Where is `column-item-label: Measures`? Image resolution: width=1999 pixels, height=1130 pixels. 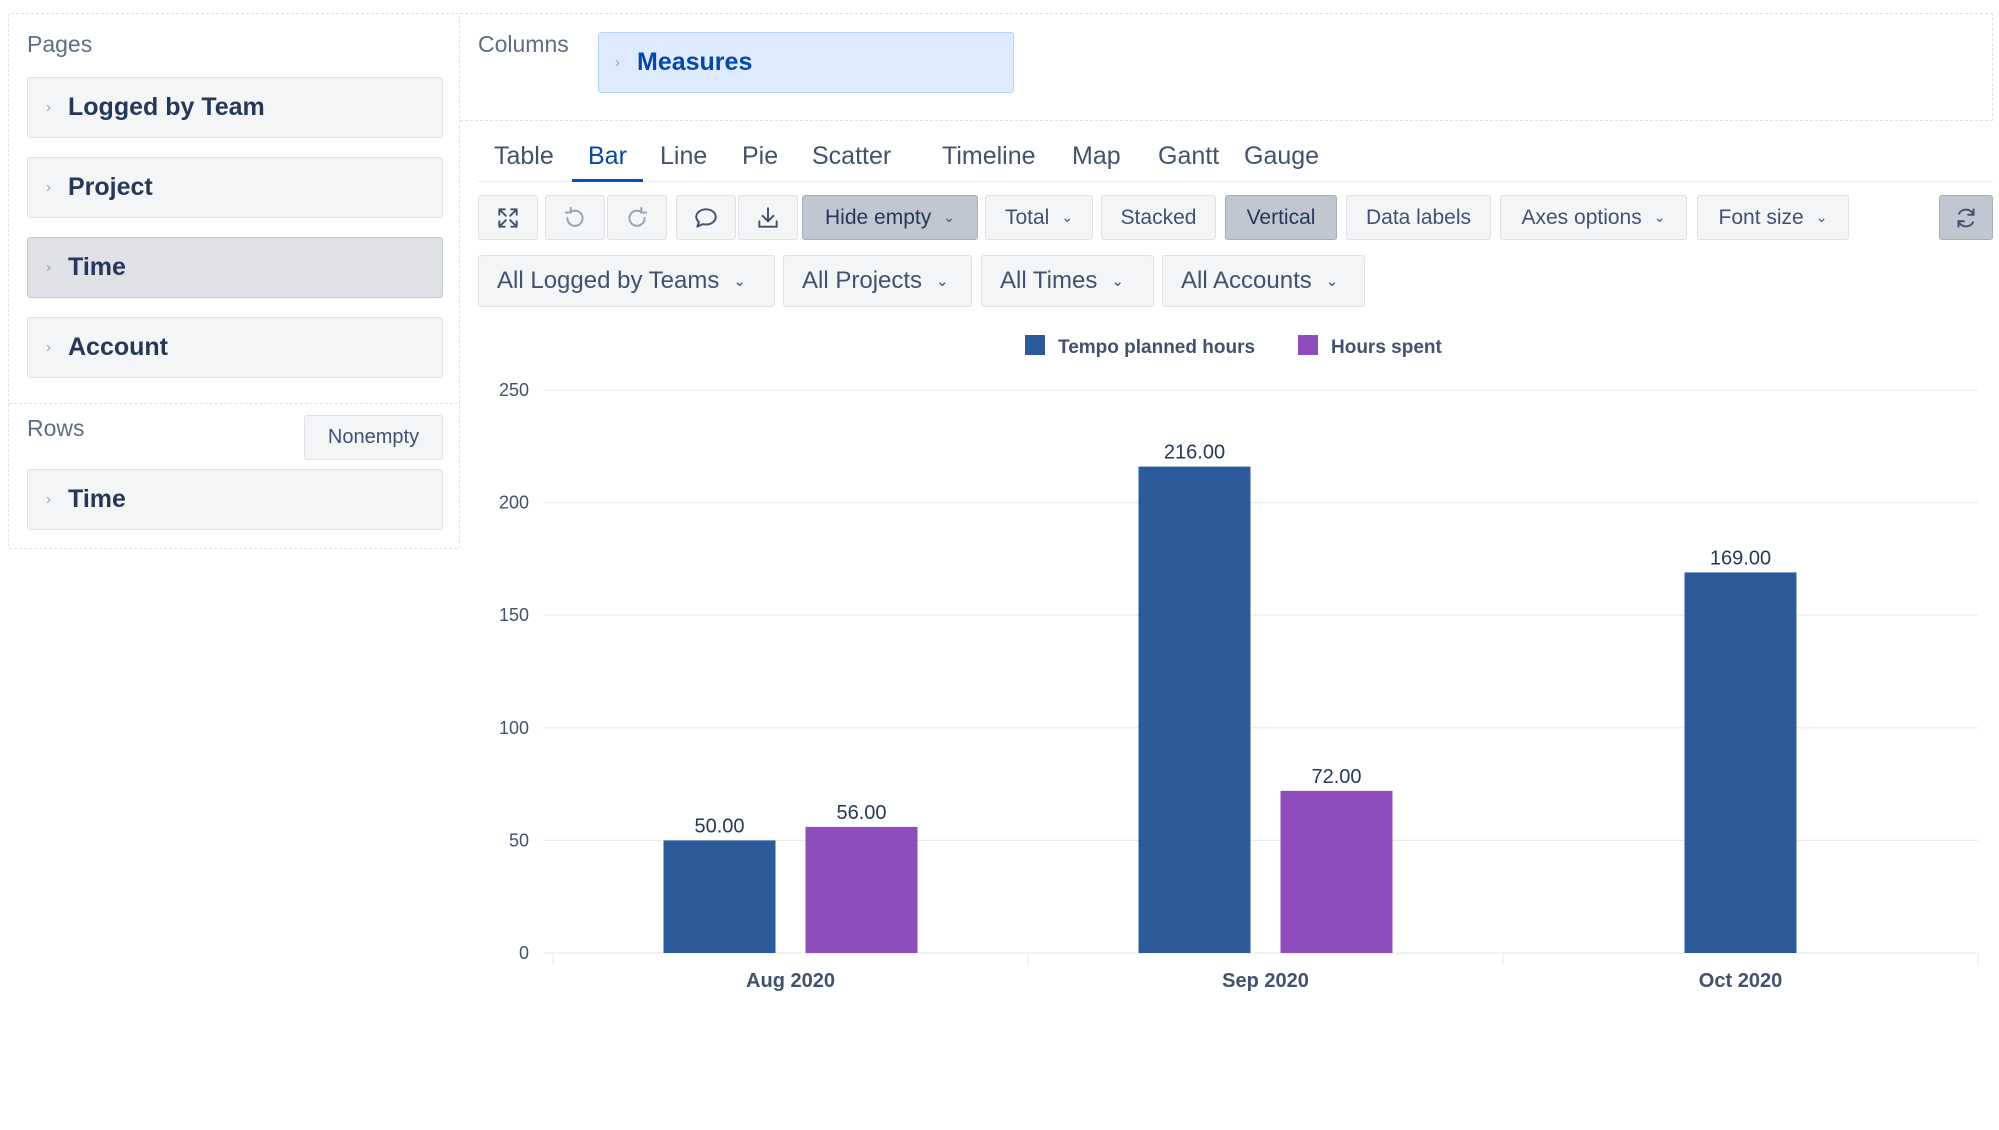 column-item-label: Measures is located at coordinates (695, 62).